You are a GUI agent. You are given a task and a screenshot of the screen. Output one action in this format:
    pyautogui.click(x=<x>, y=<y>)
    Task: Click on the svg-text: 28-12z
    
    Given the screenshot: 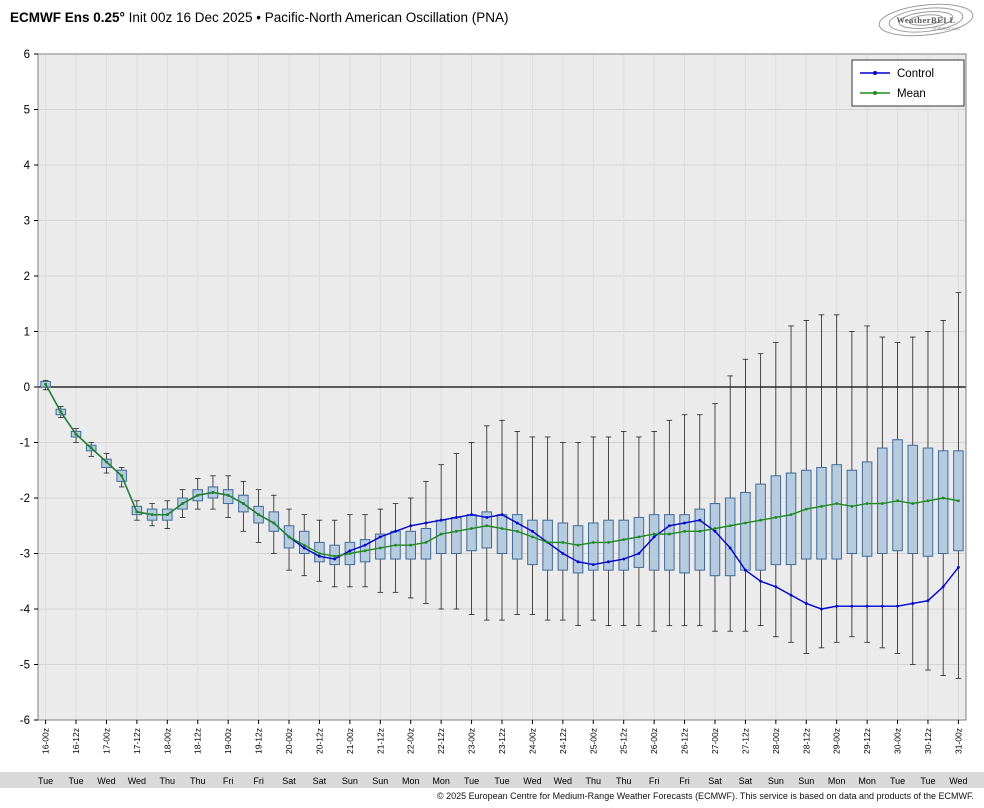 What is the action you would take?
    pyautogui.click(x=806, y=741)
    